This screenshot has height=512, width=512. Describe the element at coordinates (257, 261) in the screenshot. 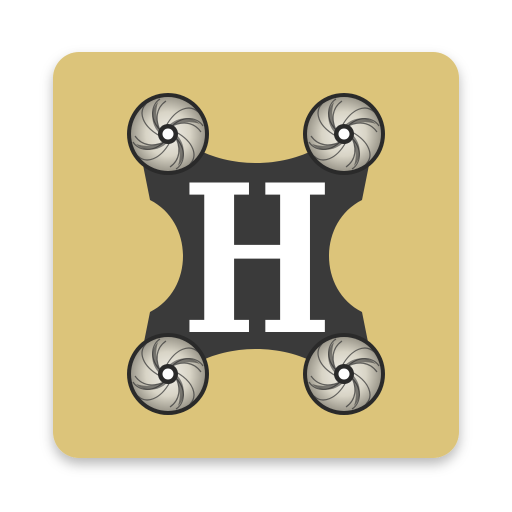

I see `monogram-letter: H` at that location.